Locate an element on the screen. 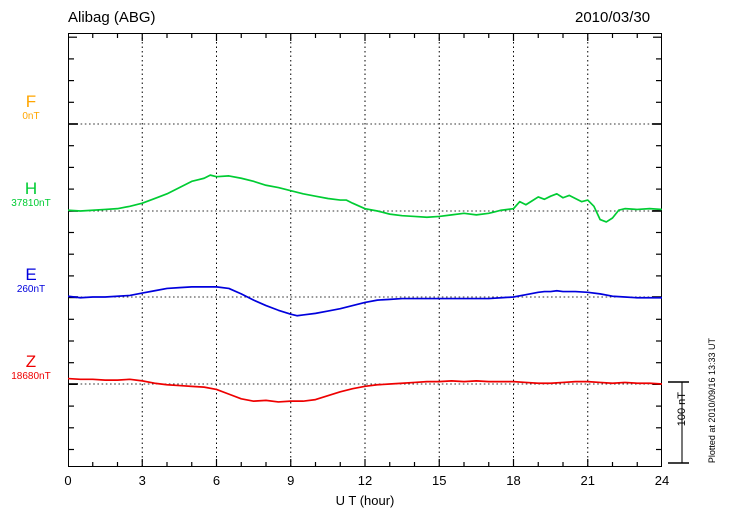 The height and width of the screenshot is (520, 730). plotted-at-timestamp: Plotted at 2010/09/16 13:33 UT is located at coordinates (712, 401).